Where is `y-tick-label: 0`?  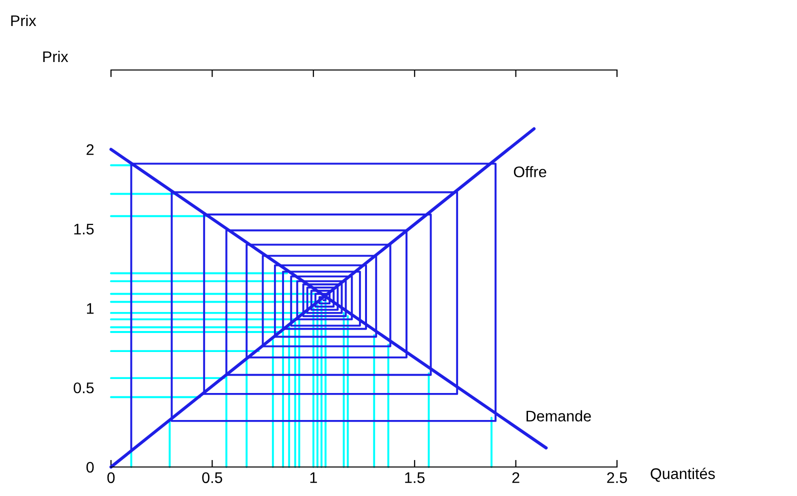 y-tick-label: 0 is located at coordinates (90, 467).